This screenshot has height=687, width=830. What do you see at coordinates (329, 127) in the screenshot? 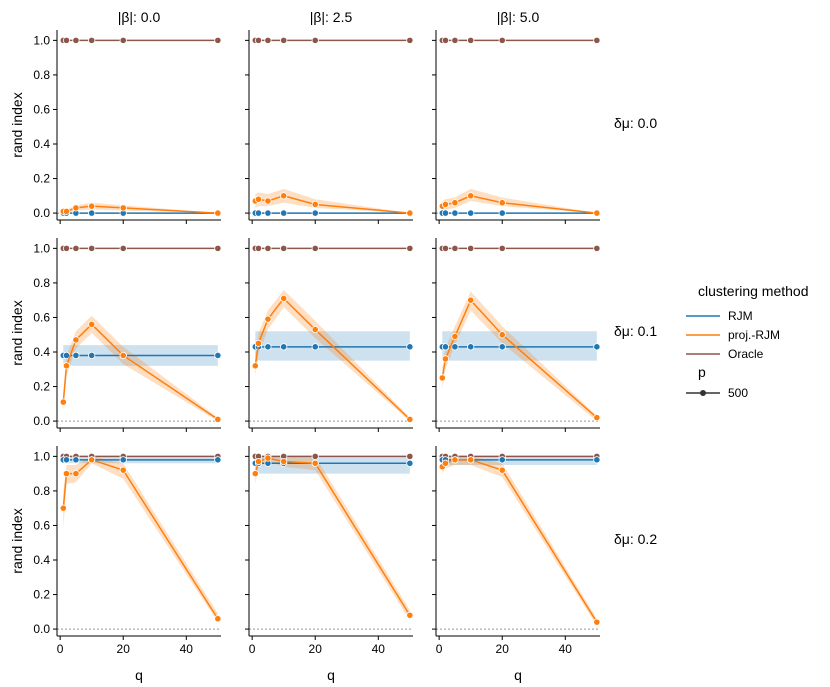
I see `panel-r0-c1` at bounding box center [329, 127].